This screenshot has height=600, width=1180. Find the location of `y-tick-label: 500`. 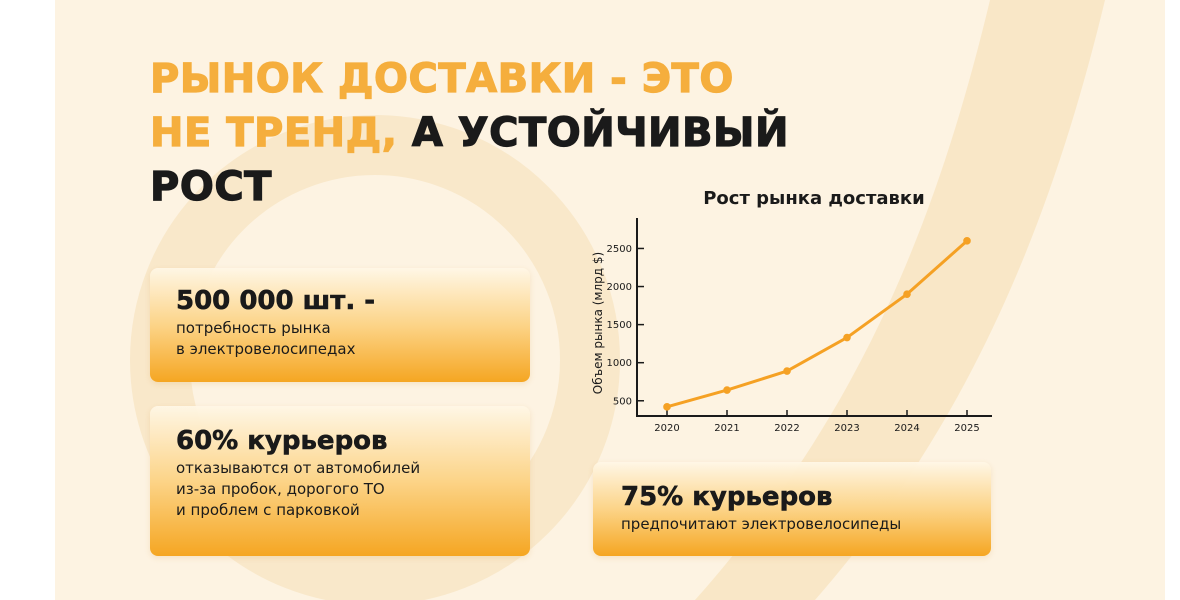

y-tick-label: 500 is located at coordinates (622, 401).